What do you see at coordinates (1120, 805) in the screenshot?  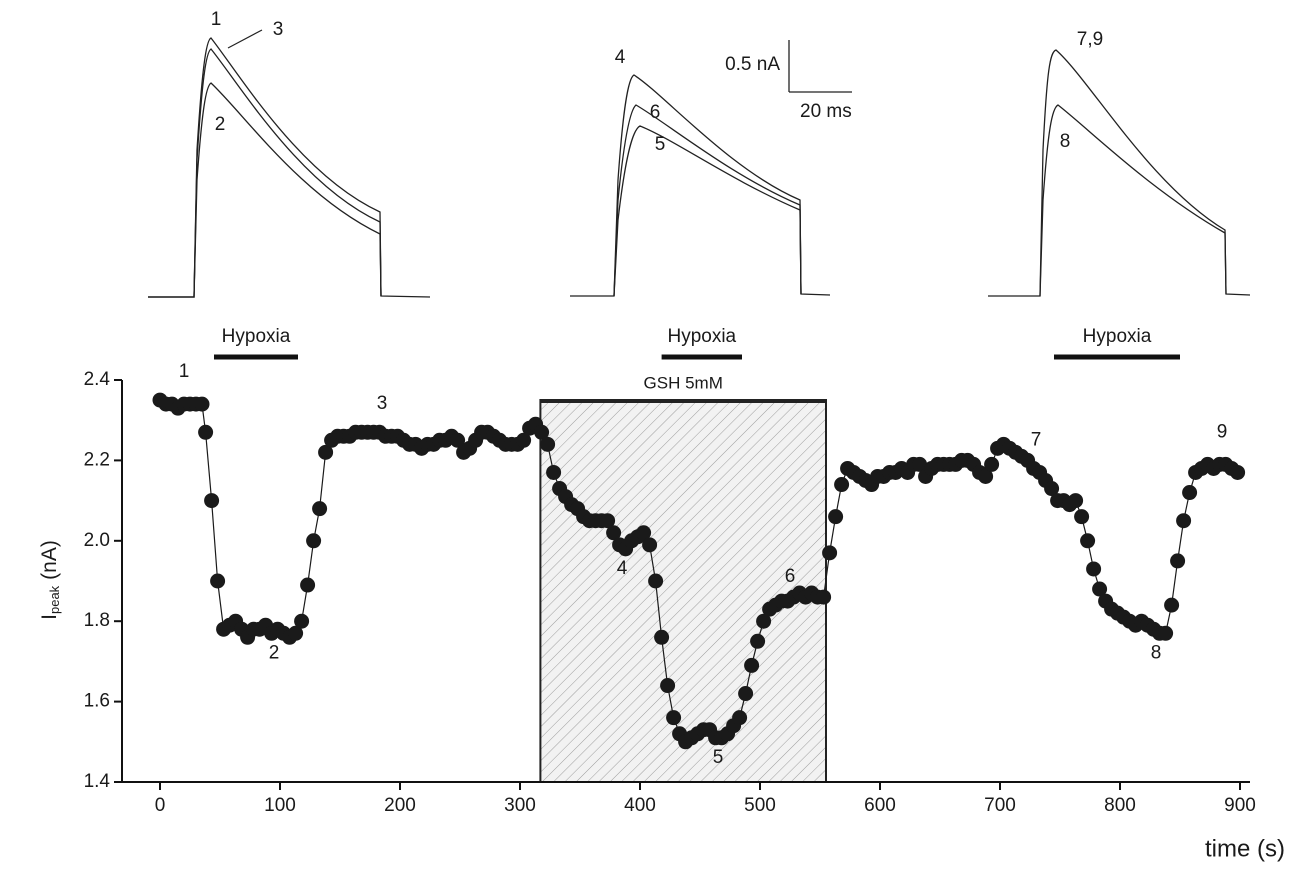 I see `x-tick-label: 800` at bounding box center [1120, 805].